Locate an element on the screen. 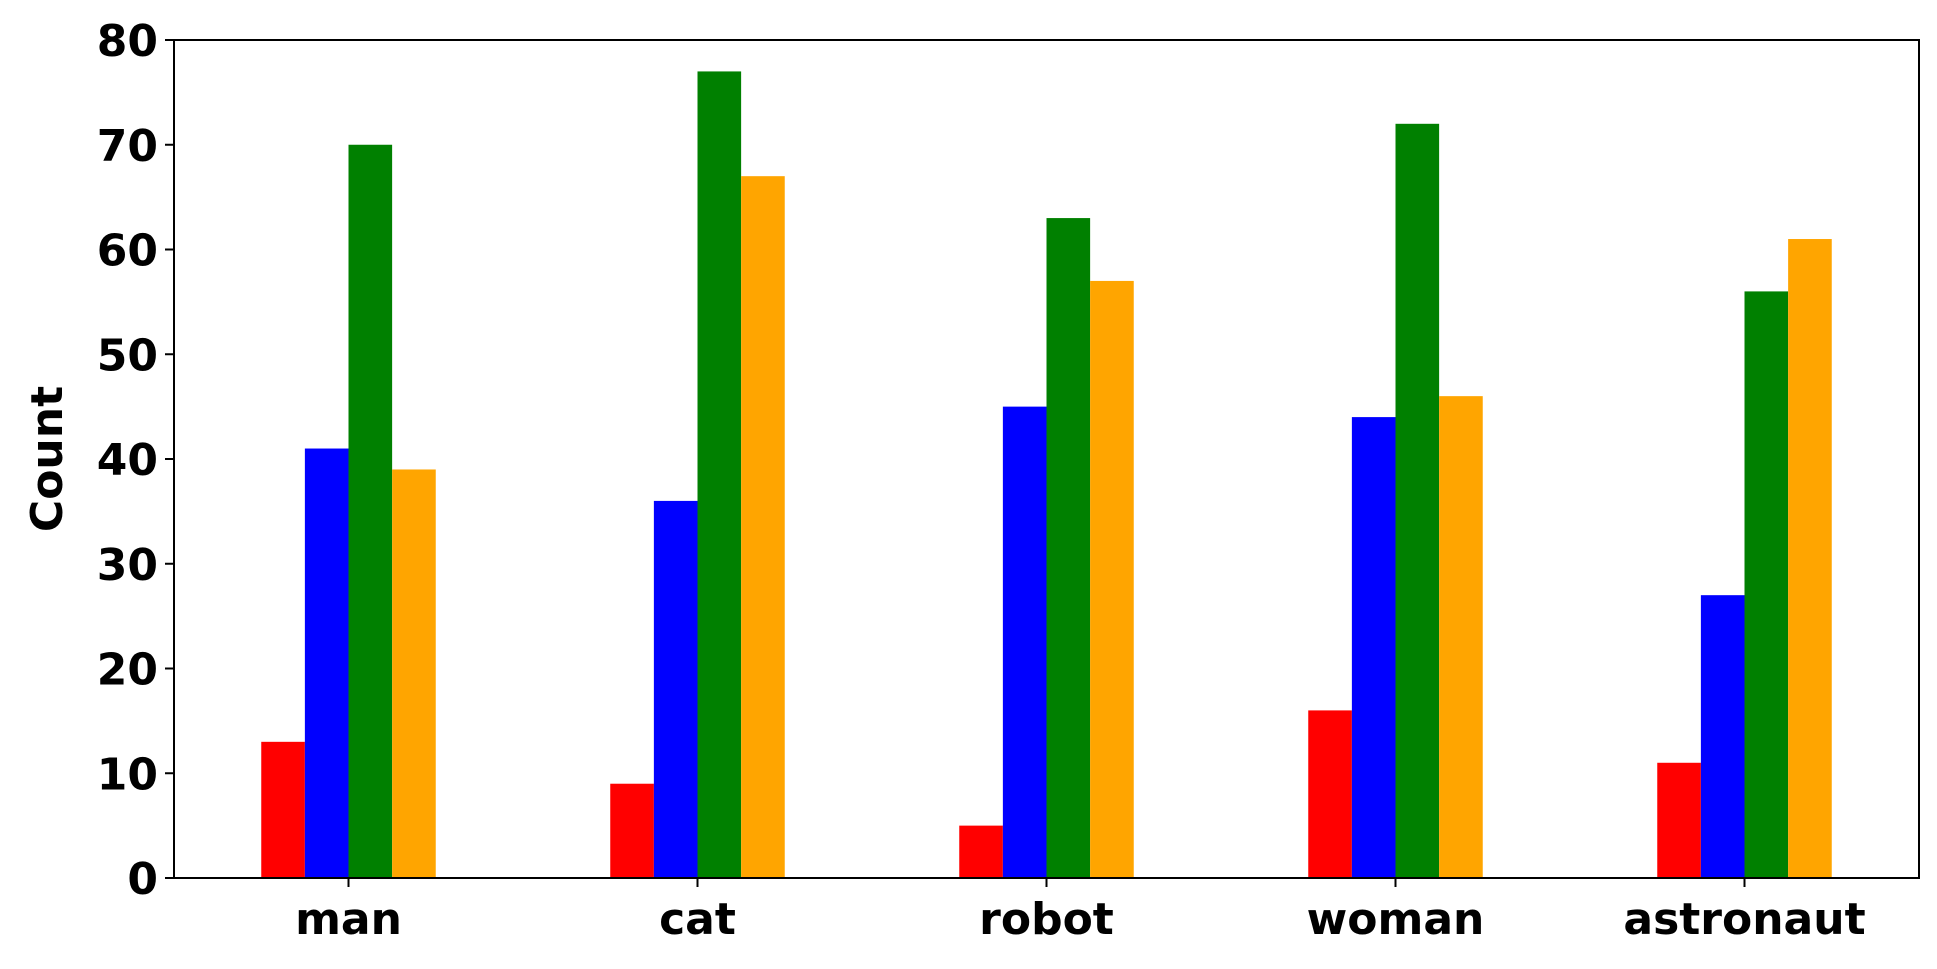 Image resolution: width=1937 pixels, height=969 pixels. y-tick-label: 0 is located at coordinates (142, 879).